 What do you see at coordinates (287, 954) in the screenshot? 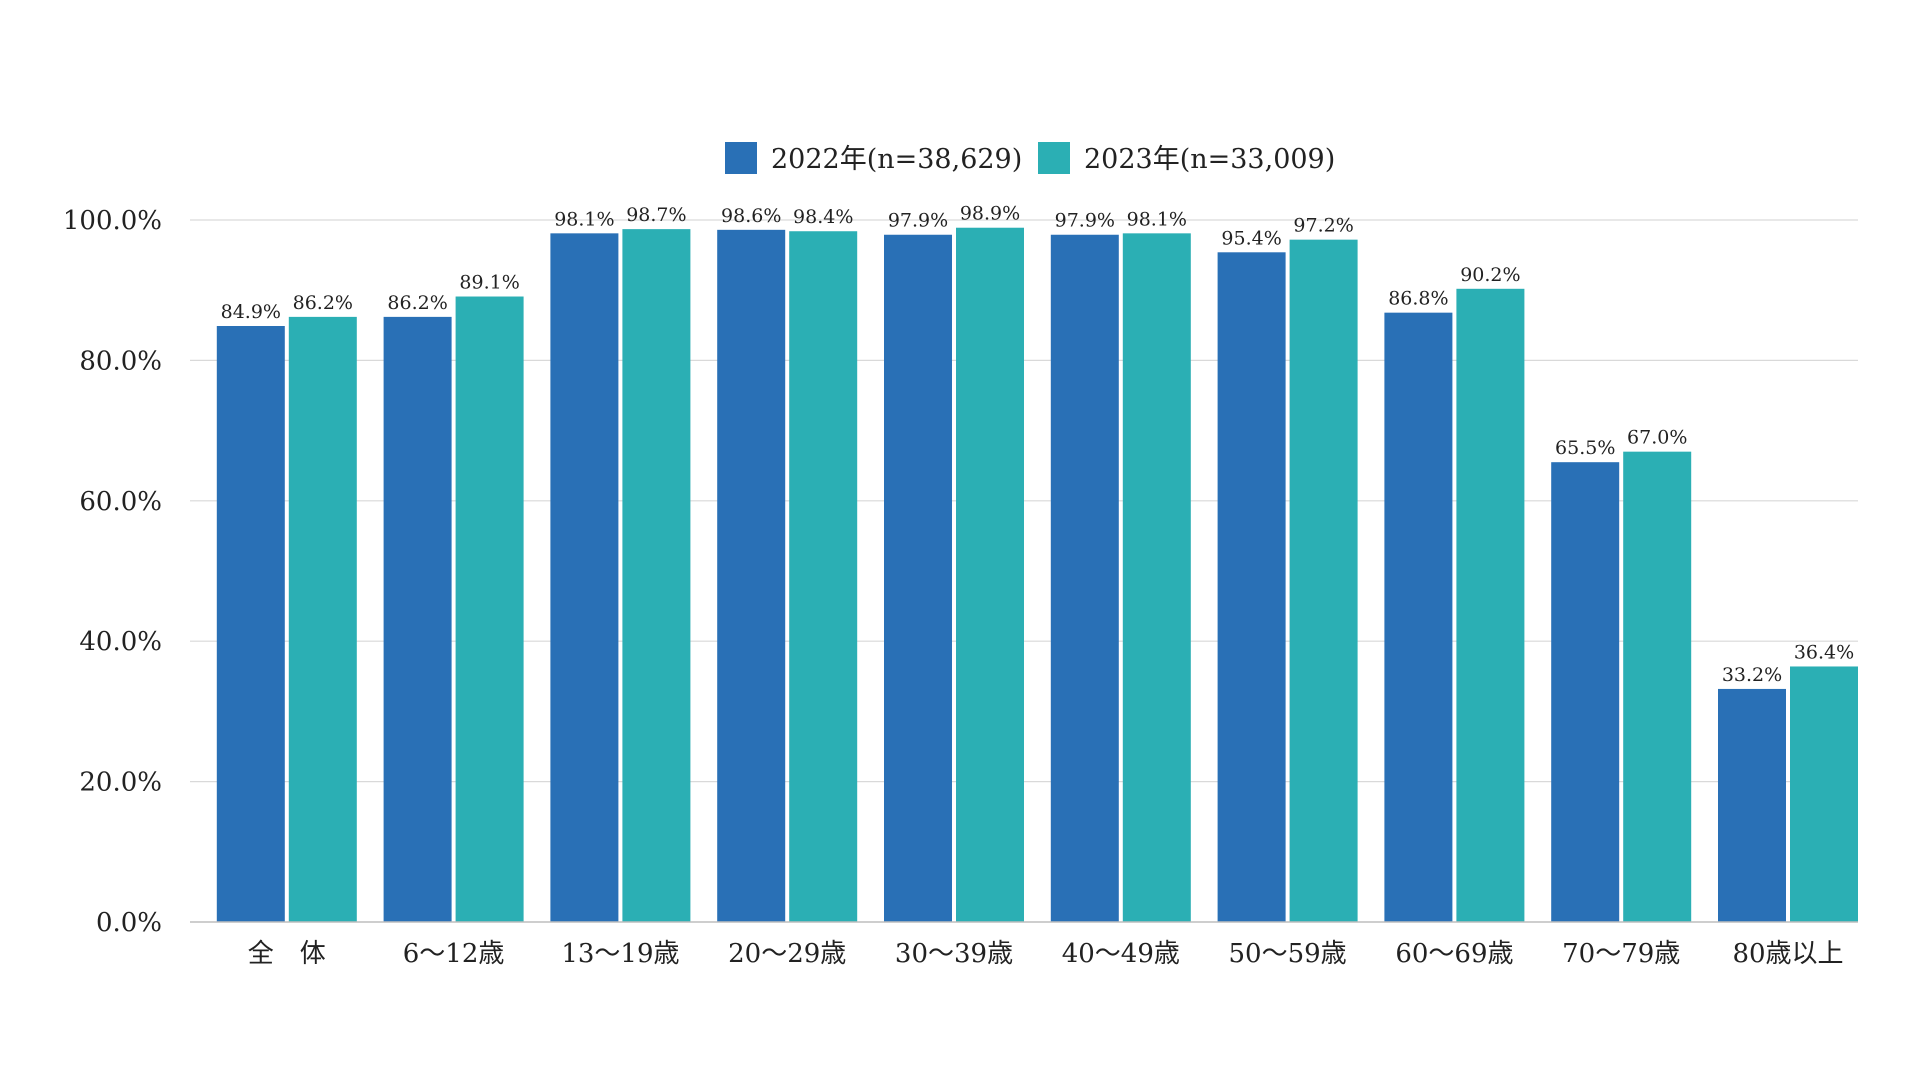
I see `x-tick-label: 全 体` at bounding box center [287, 954].